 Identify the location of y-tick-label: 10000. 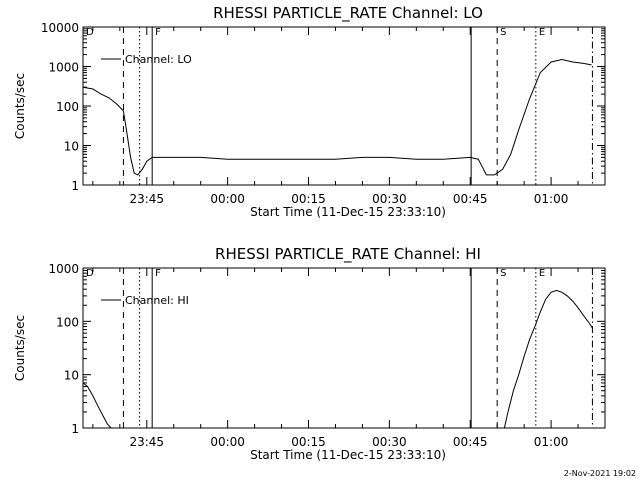
(60, 28).